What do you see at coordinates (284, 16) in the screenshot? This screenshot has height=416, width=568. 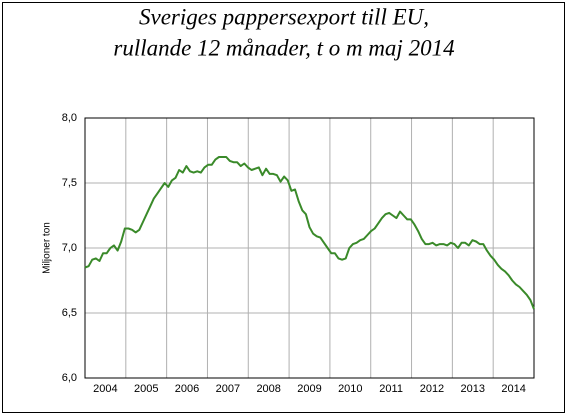 I see `chart-title: Sveriges pappersexport till EU,` at bounding box center [284, 16].